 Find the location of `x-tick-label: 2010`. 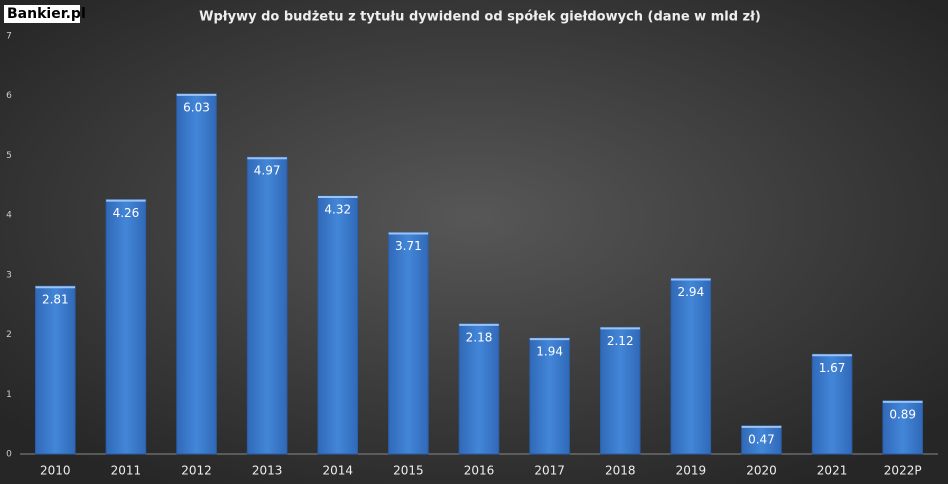

x-tick-label: 2010 is located at coordinates (55, 471).